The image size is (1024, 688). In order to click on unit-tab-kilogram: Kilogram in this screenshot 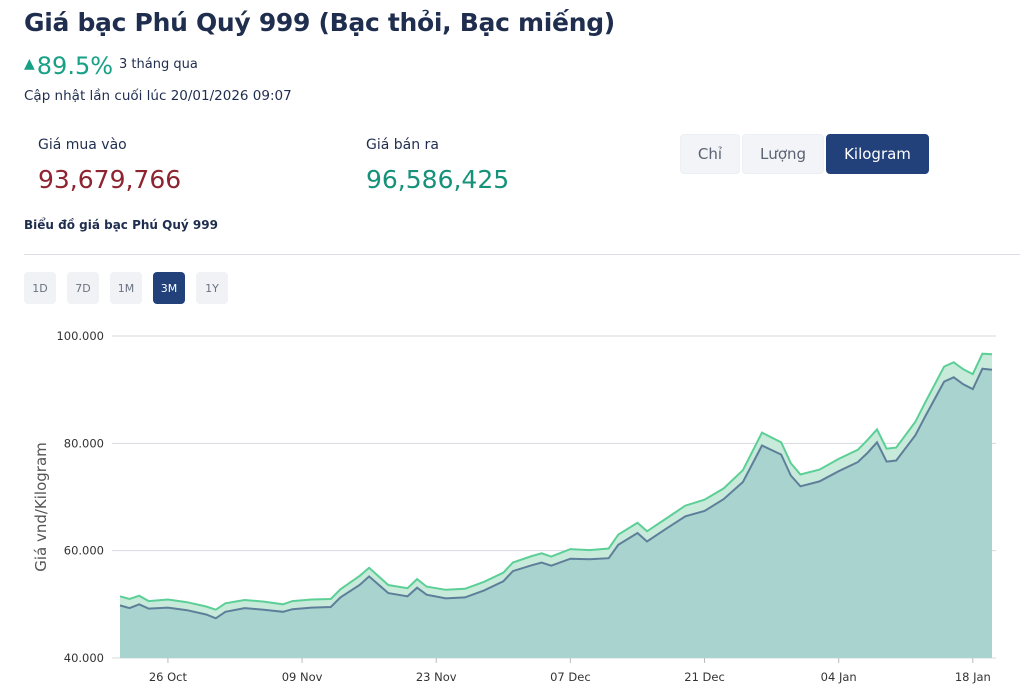, I will do `click(877, 154)`.